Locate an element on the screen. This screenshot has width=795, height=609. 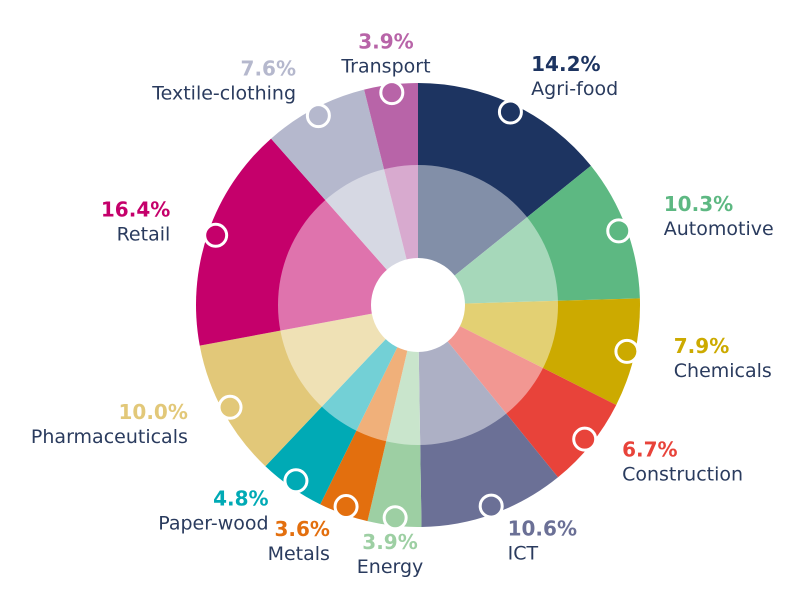
center-hole is located at coordinates (418, 305).